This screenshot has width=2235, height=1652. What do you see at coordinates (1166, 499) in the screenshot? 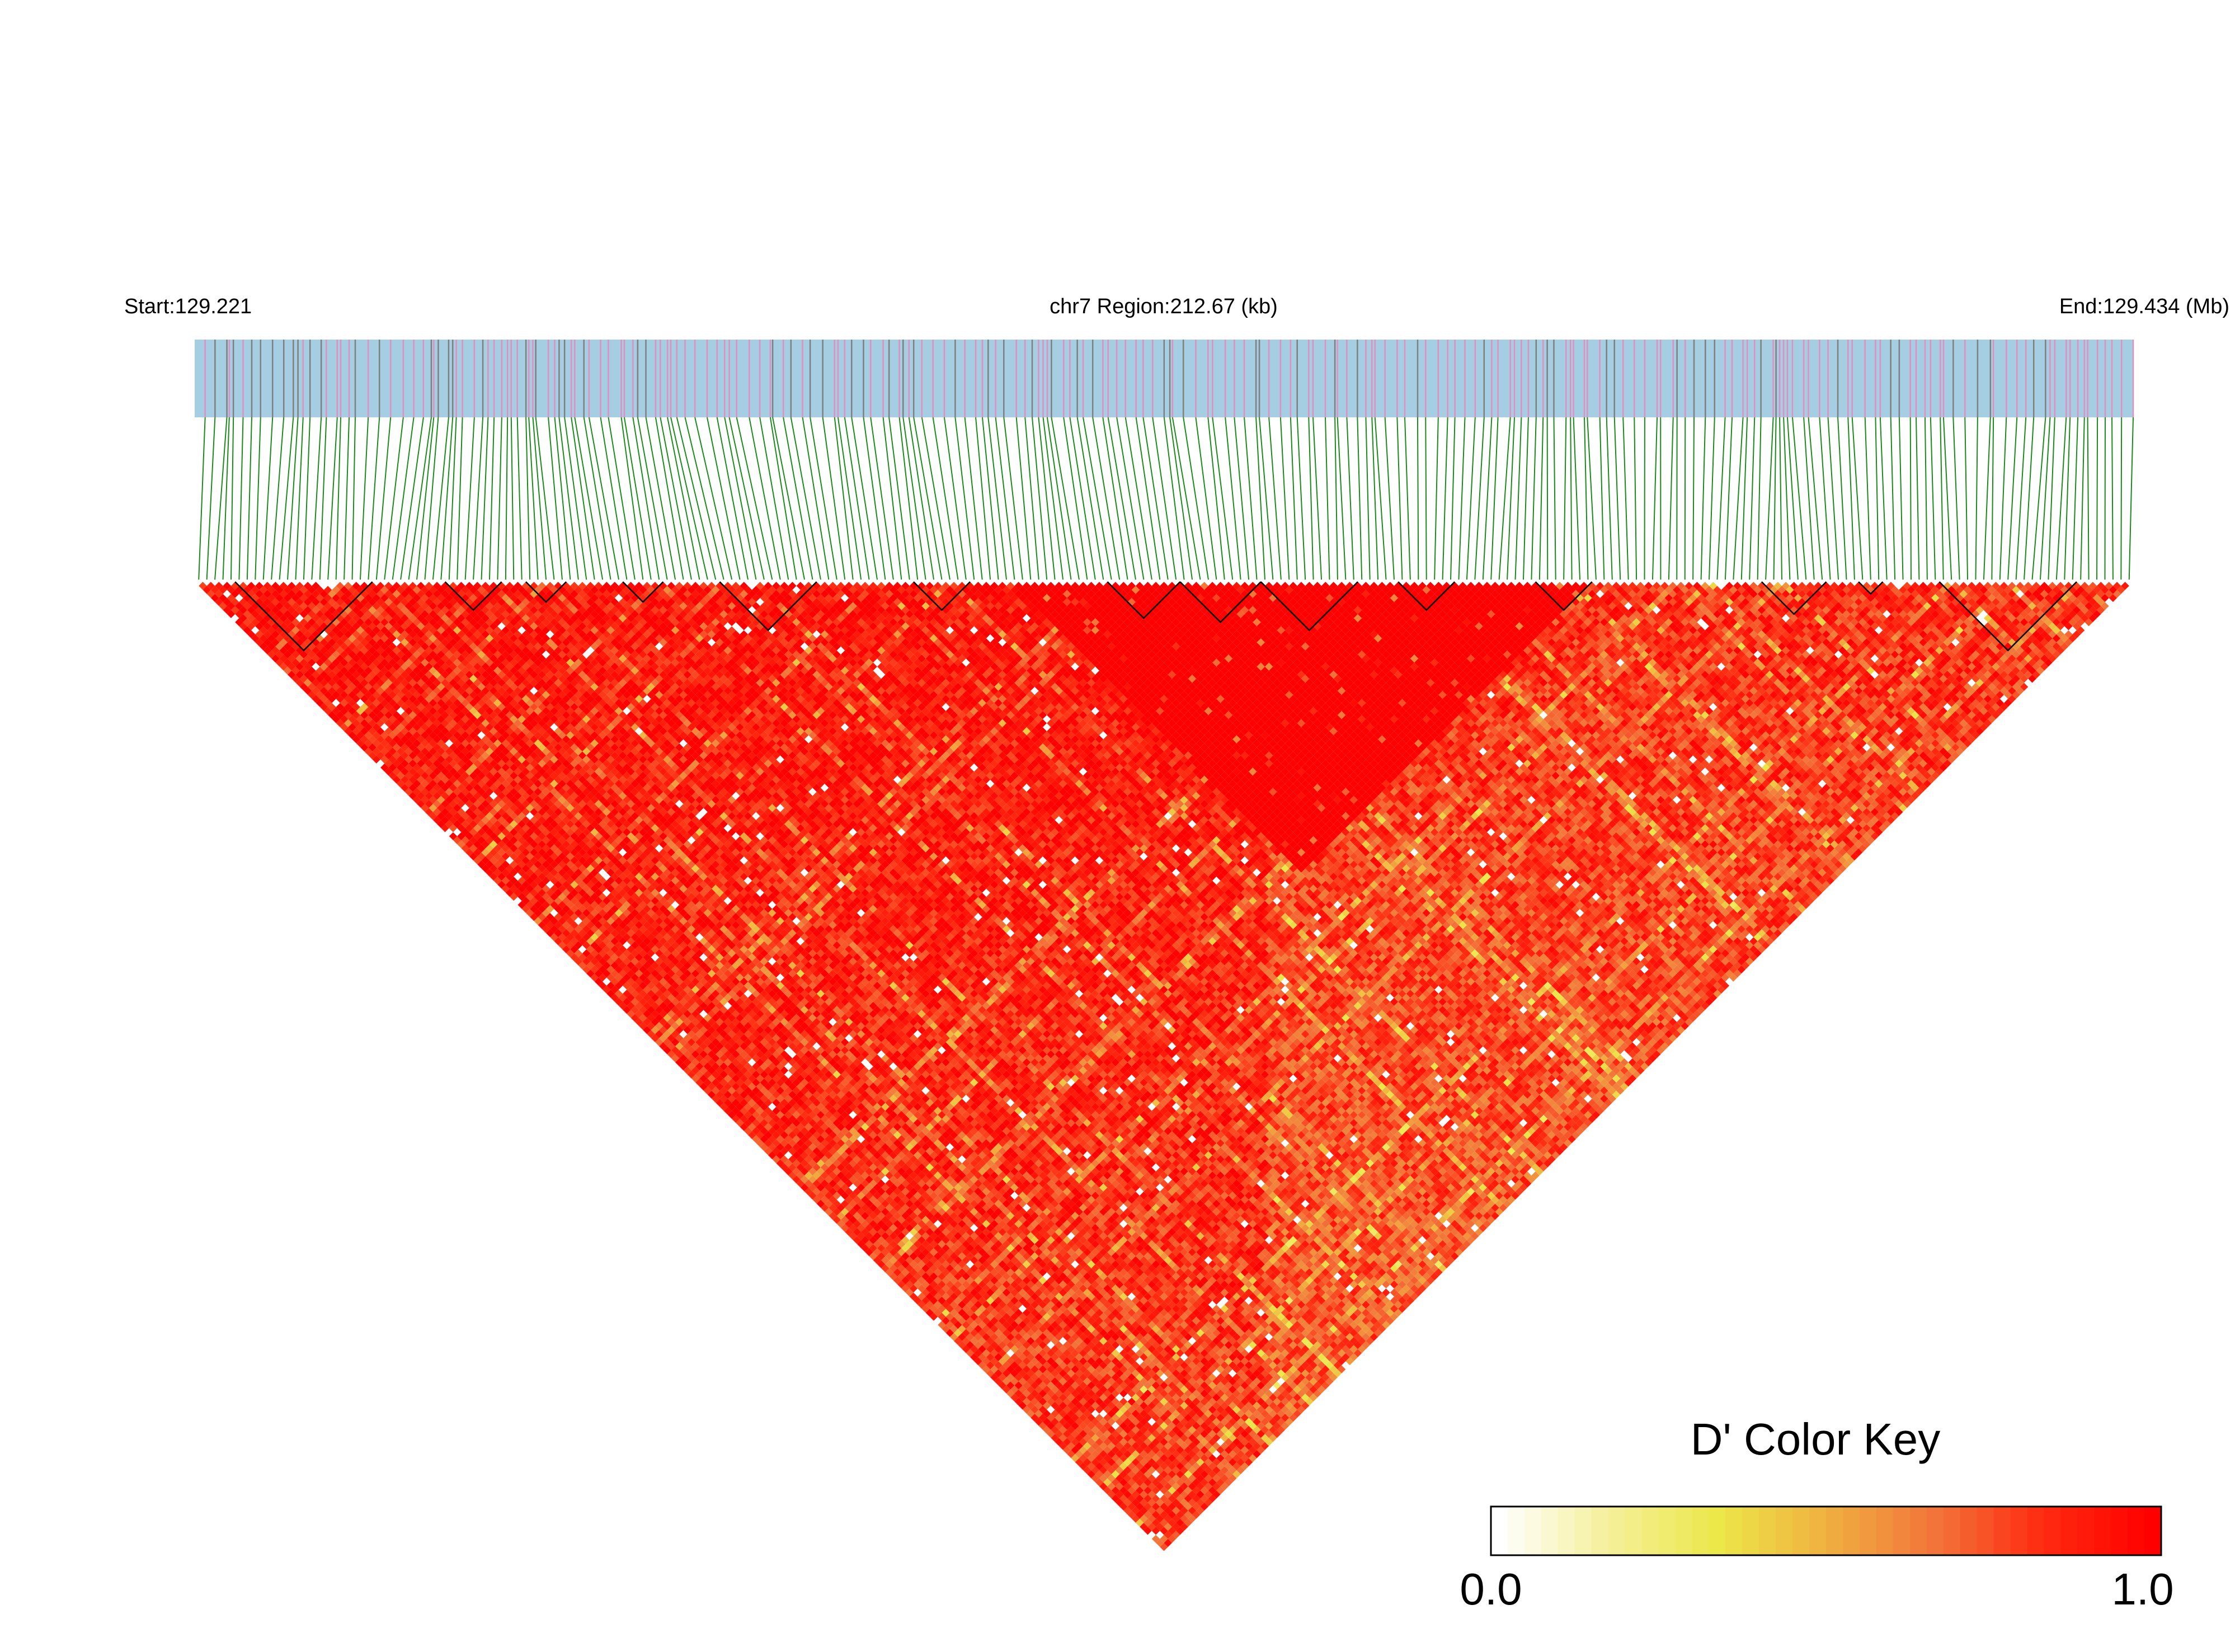
I see `snp-connector-lines` at bounding box center [1166, 499].